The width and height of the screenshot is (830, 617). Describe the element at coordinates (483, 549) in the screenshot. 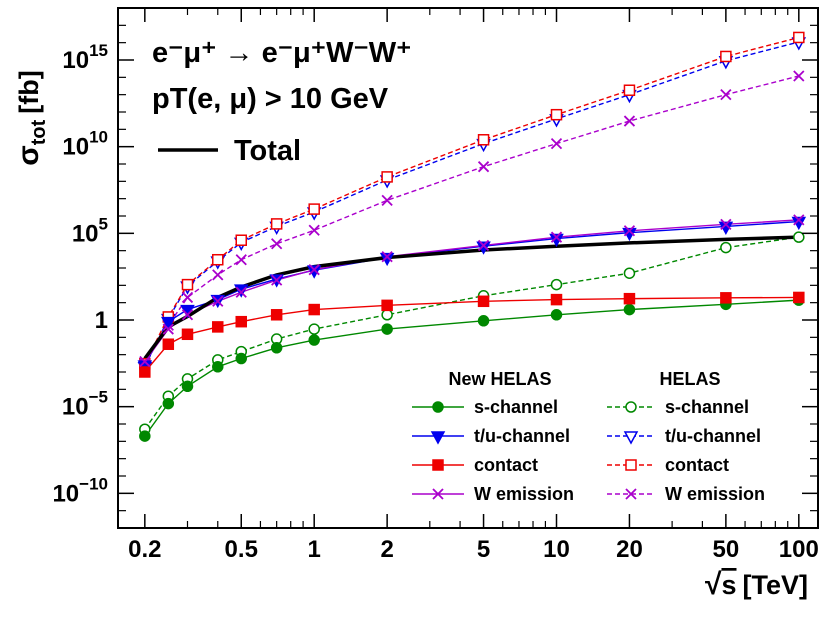

I see `x-tick-label: 5` at that location.